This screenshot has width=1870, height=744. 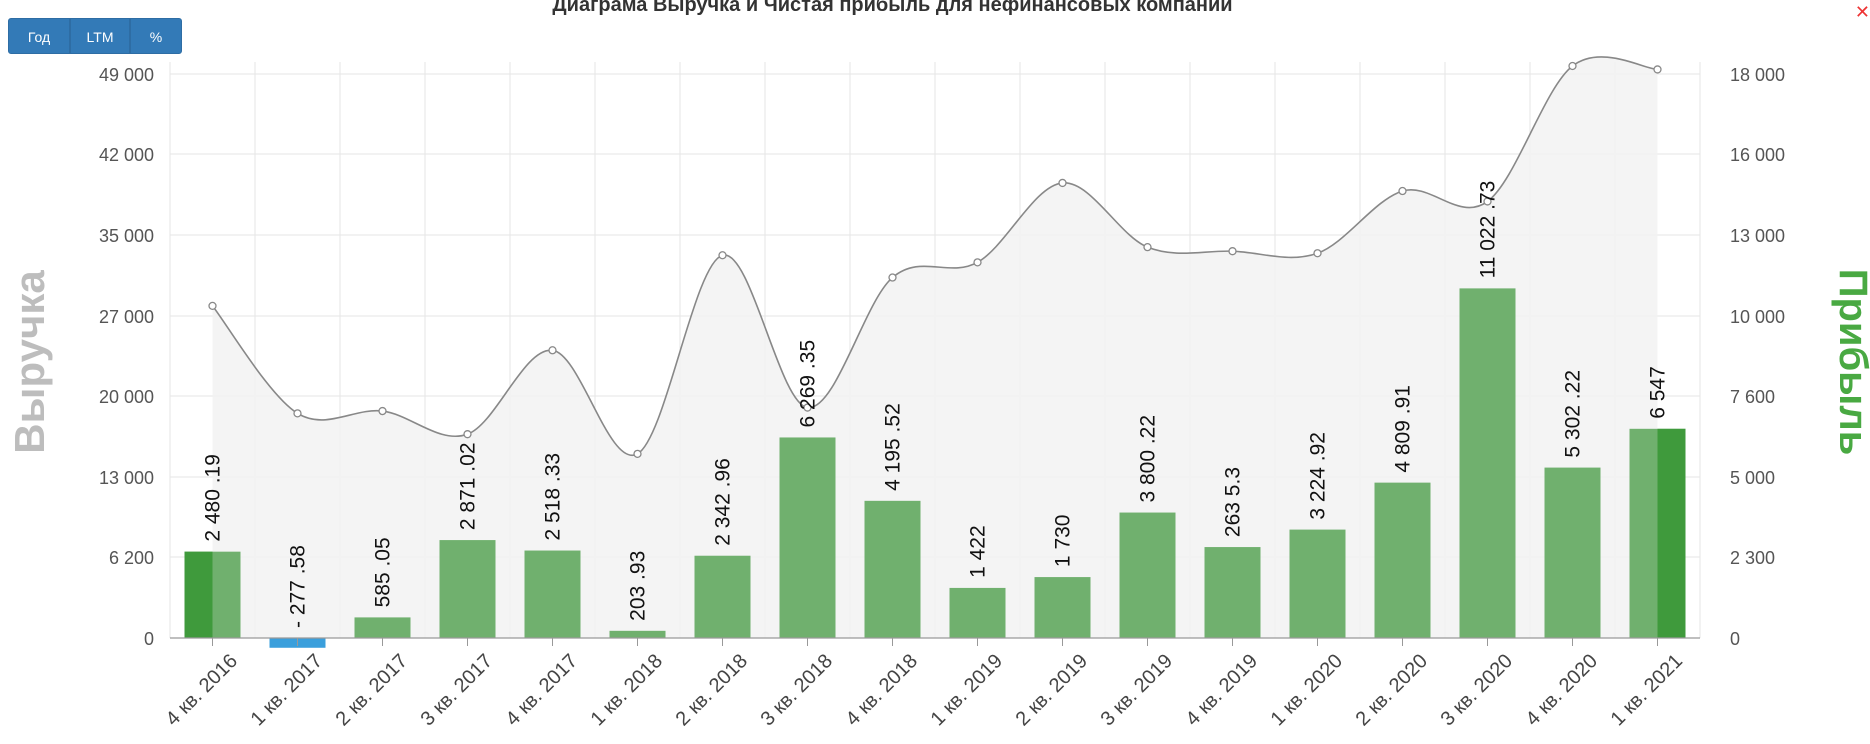 What do you see at coordinates (29, 362) in the screenshot?
I see `left-axis-title: Выручка` at bounding box center [29, 362].